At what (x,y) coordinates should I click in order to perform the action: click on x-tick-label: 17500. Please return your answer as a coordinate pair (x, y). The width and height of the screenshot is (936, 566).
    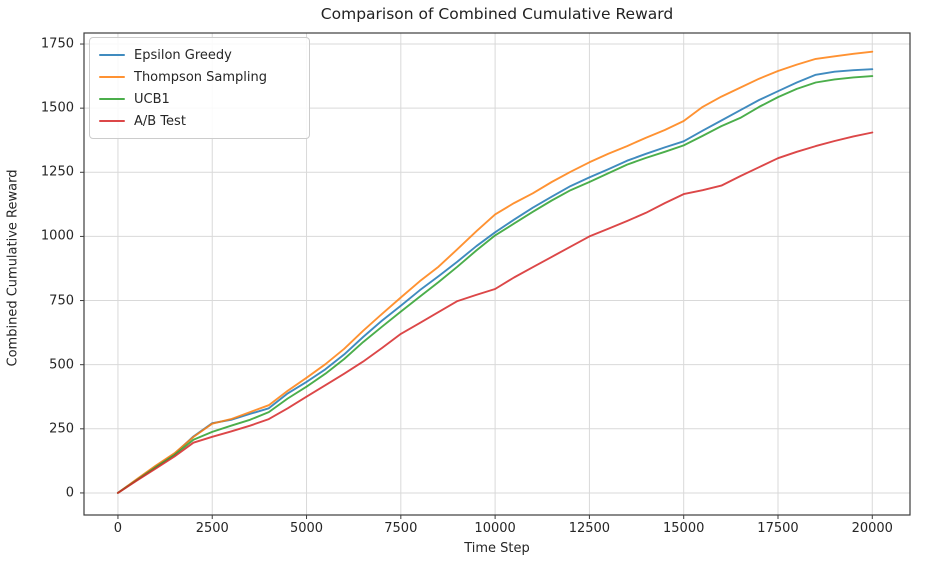
    Looking at the image, I should click on (778, 528).